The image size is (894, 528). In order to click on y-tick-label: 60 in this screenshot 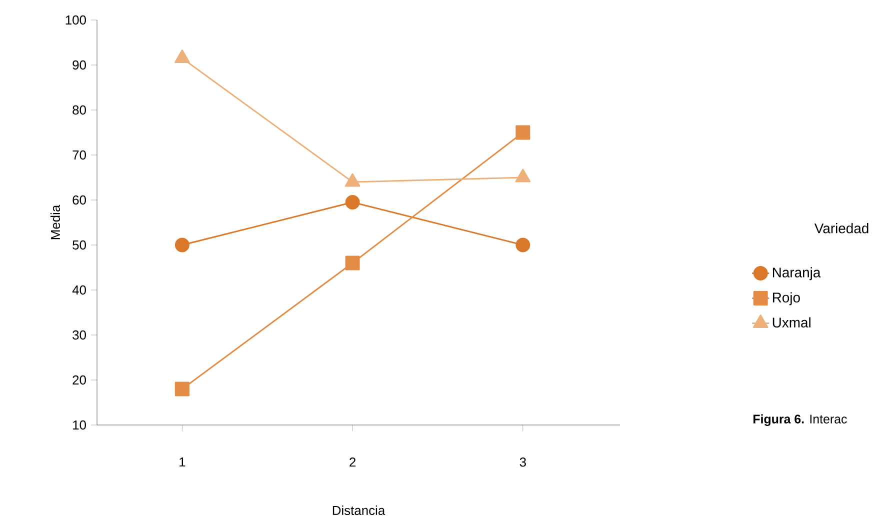, I will do `click(79, 200)`.